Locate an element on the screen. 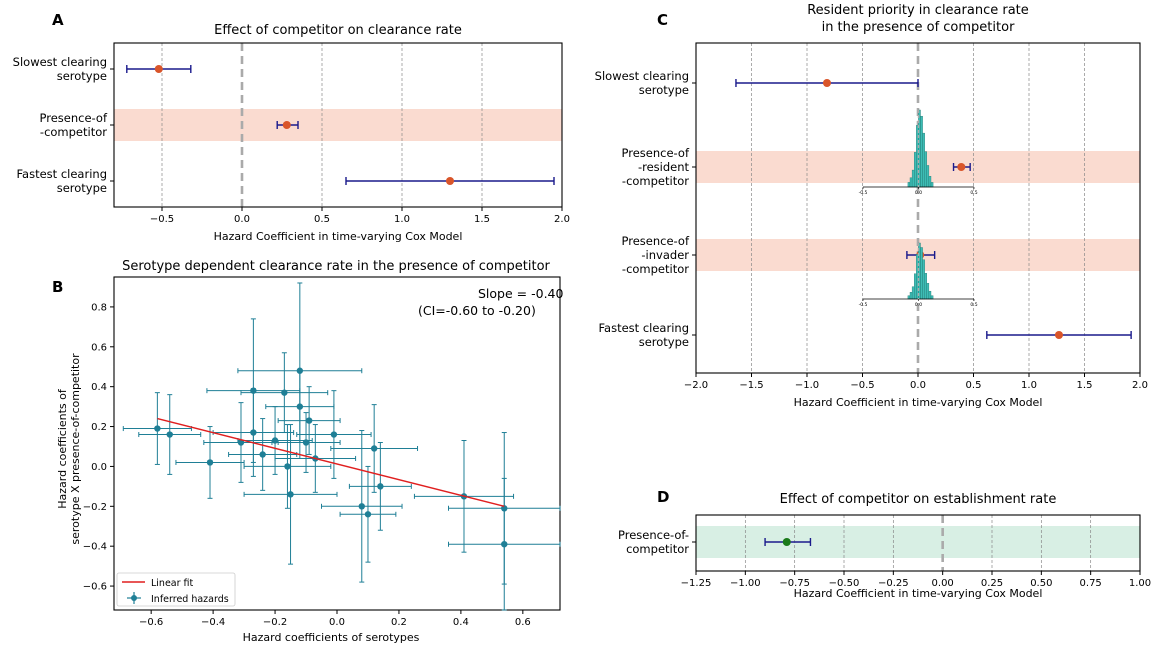 Image resolution: width=1156 pixels, height=646 pixels. y-tick-label: −0.2 is located at coordinates (95, 507).